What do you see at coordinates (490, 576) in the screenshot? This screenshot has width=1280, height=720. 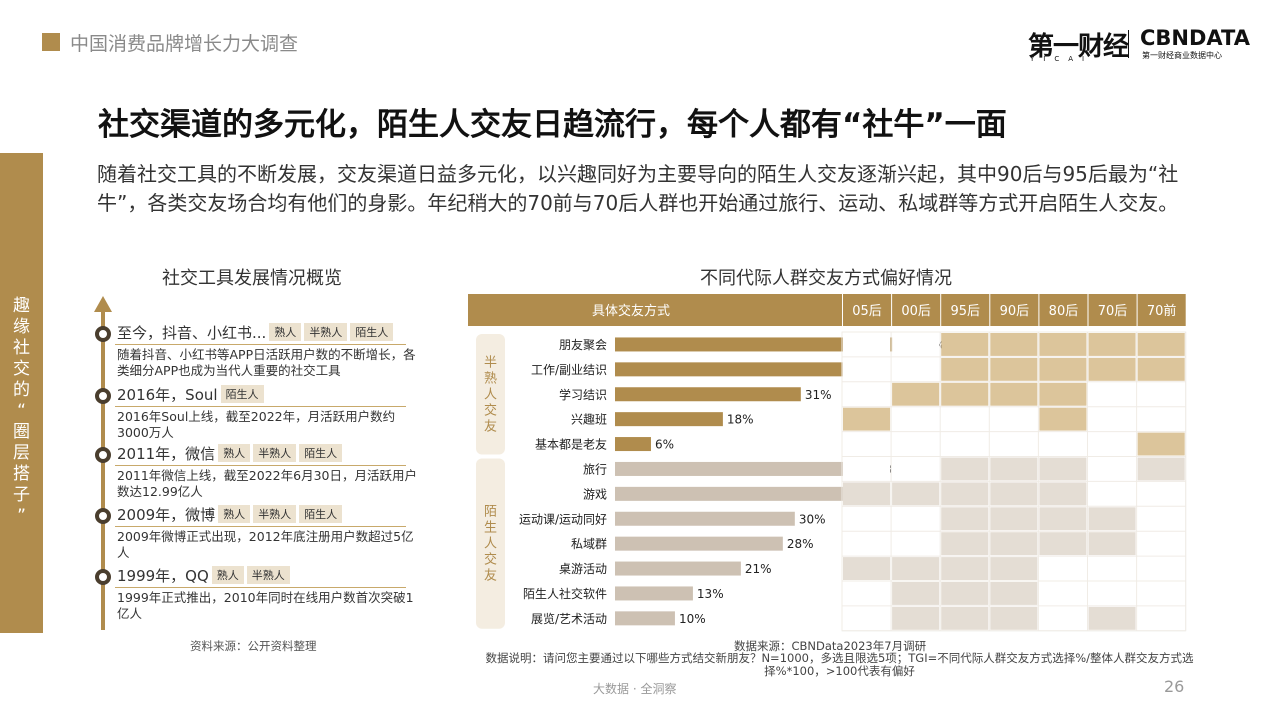 I see `group-label-char: 友` at bounding box center [490, 576].